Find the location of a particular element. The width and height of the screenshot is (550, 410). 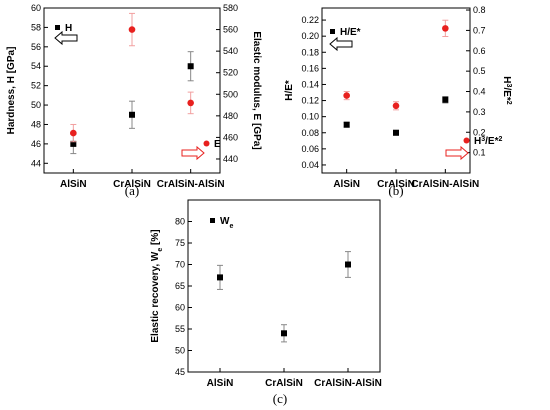

y-tick-label: 45 is located at coordinates (180, 372).